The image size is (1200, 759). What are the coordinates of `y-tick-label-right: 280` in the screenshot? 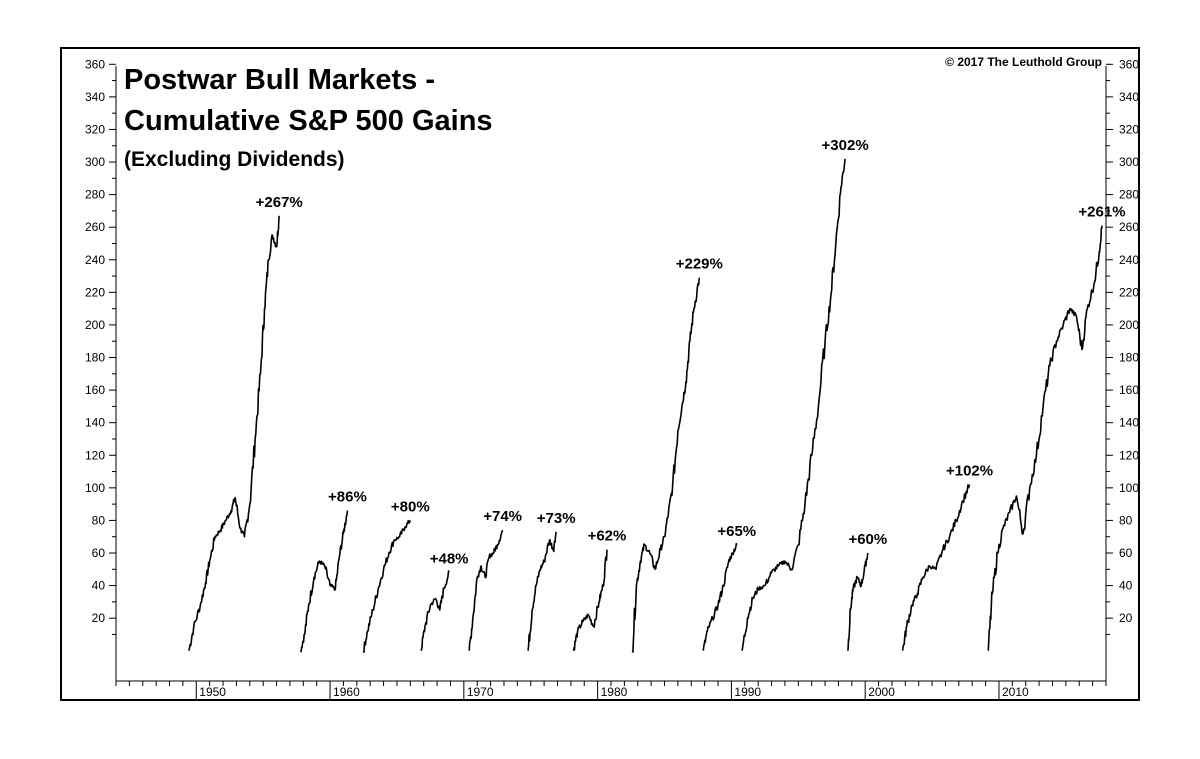 It's located at (1129, 195).